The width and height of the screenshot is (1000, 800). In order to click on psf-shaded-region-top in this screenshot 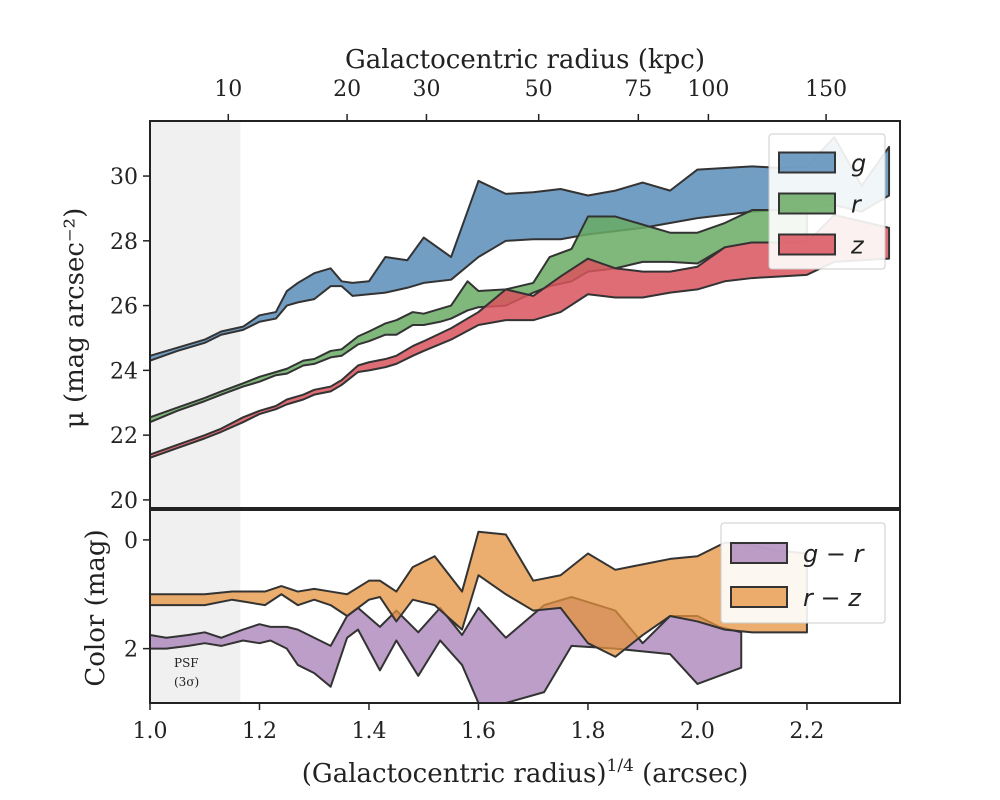, I will do `click(195, 314)`.